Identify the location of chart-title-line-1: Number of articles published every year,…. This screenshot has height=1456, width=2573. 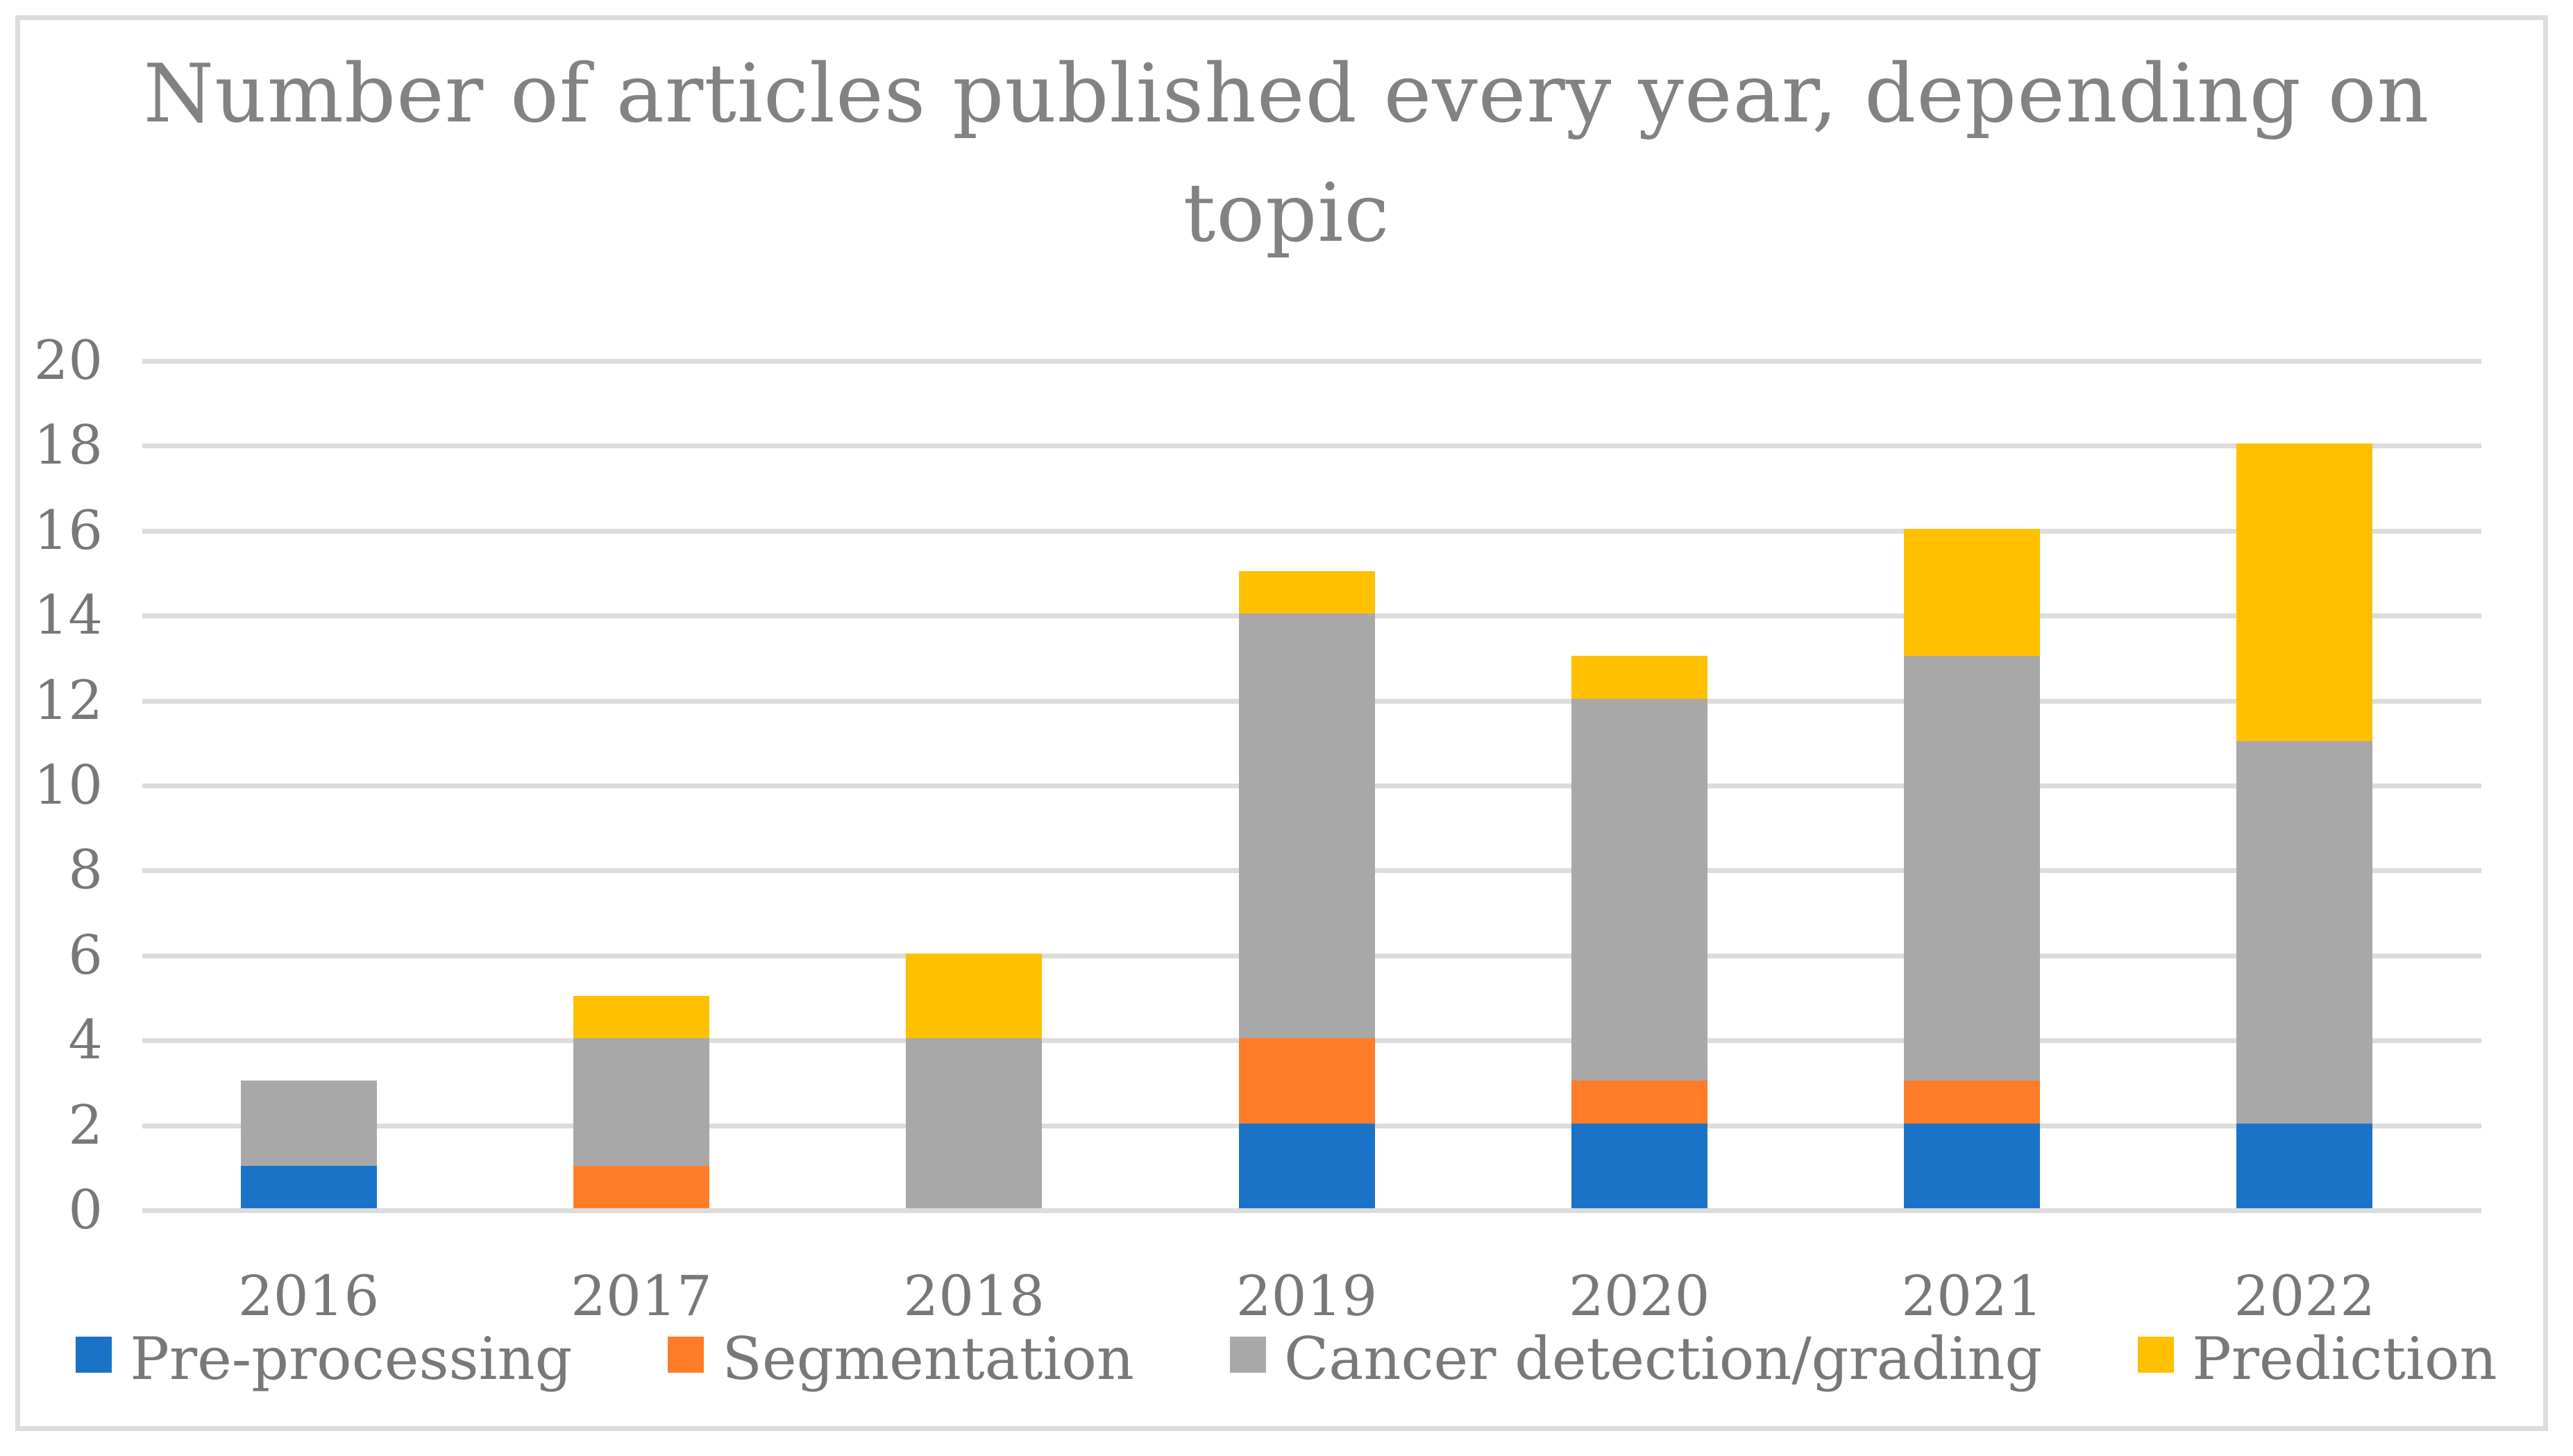
(1286, 94).